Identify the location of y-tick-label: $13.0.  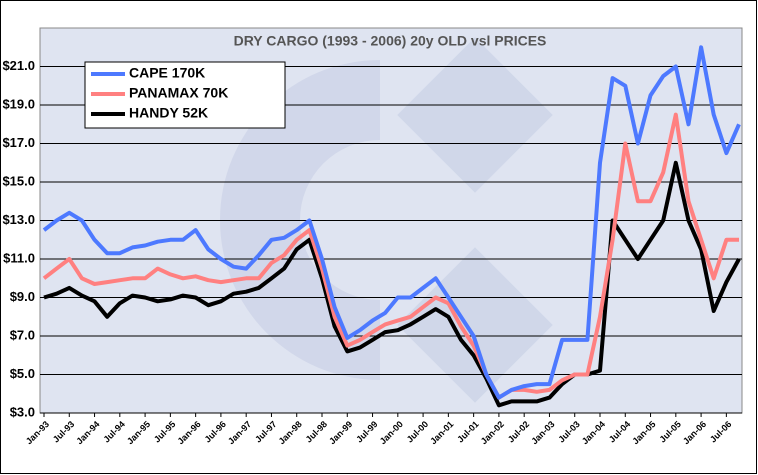
(18, 219).